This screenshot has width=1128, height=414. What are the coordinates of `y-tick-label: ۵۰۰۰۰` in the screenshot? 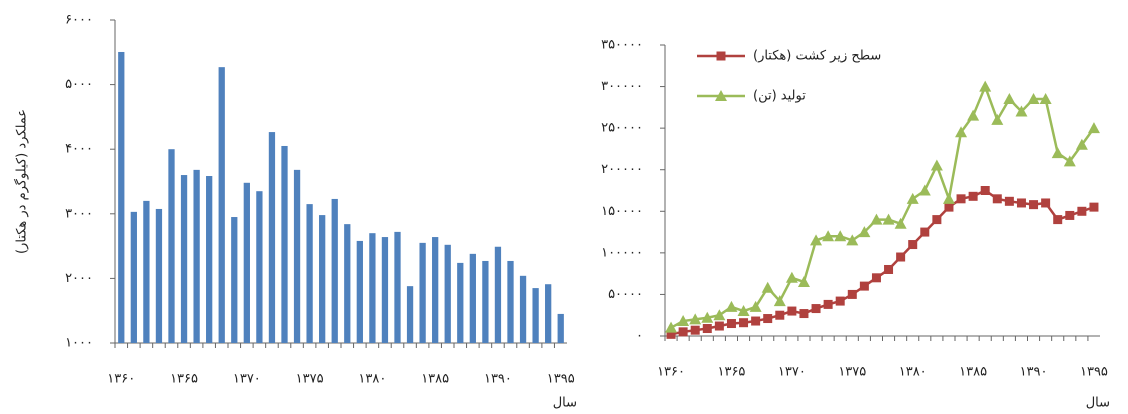 It's located at (625, 294).